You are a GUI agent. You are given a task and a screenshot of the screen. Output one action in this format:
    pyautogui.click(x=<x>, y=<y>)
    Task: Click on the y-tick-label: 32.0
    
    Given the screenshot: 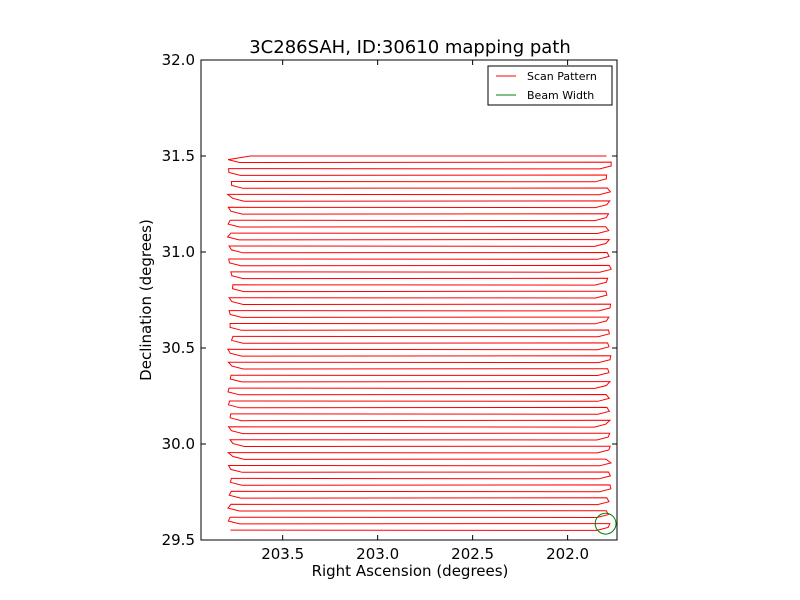 What is the action you would take?
    pyautogui.click(x=178, y=60)
    